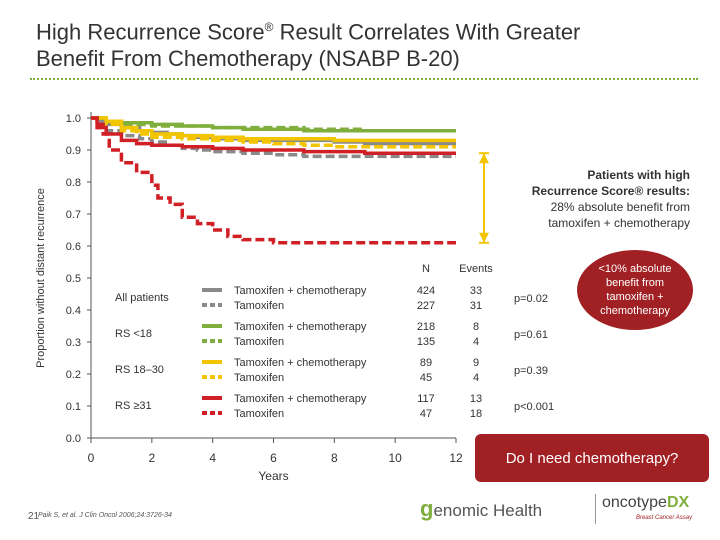 The width and height of the screenshot is (720, 540). Describe the element at coordinates (364, 79) in the screenshot. I see `title-divider` at that location.